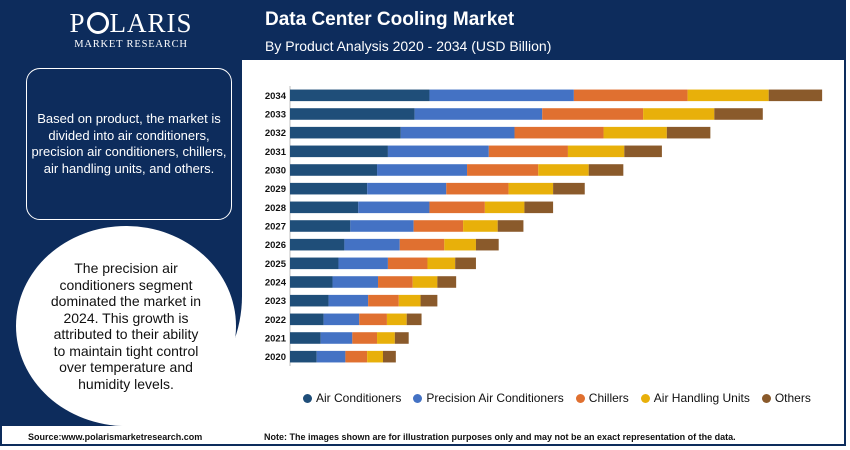 The width and height of the screenshot is (850, 450). I want to click on legend-label: Chillers, so click(608, 398).